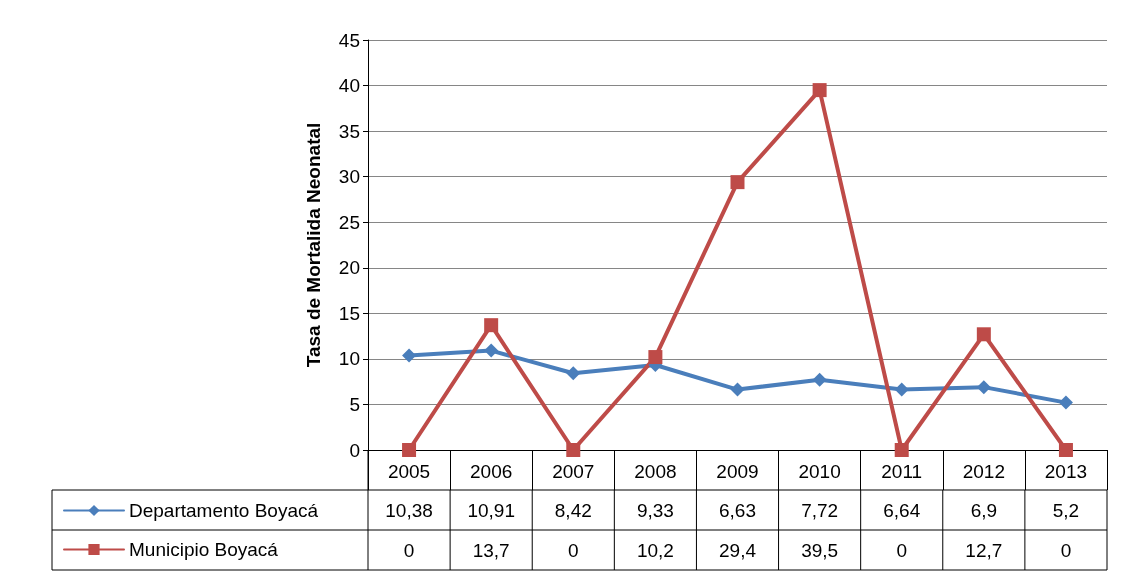 Image resolution: width=1122 pixels, height=579 pixels. I want to click on data-label: 6,9, so click(984, 510).